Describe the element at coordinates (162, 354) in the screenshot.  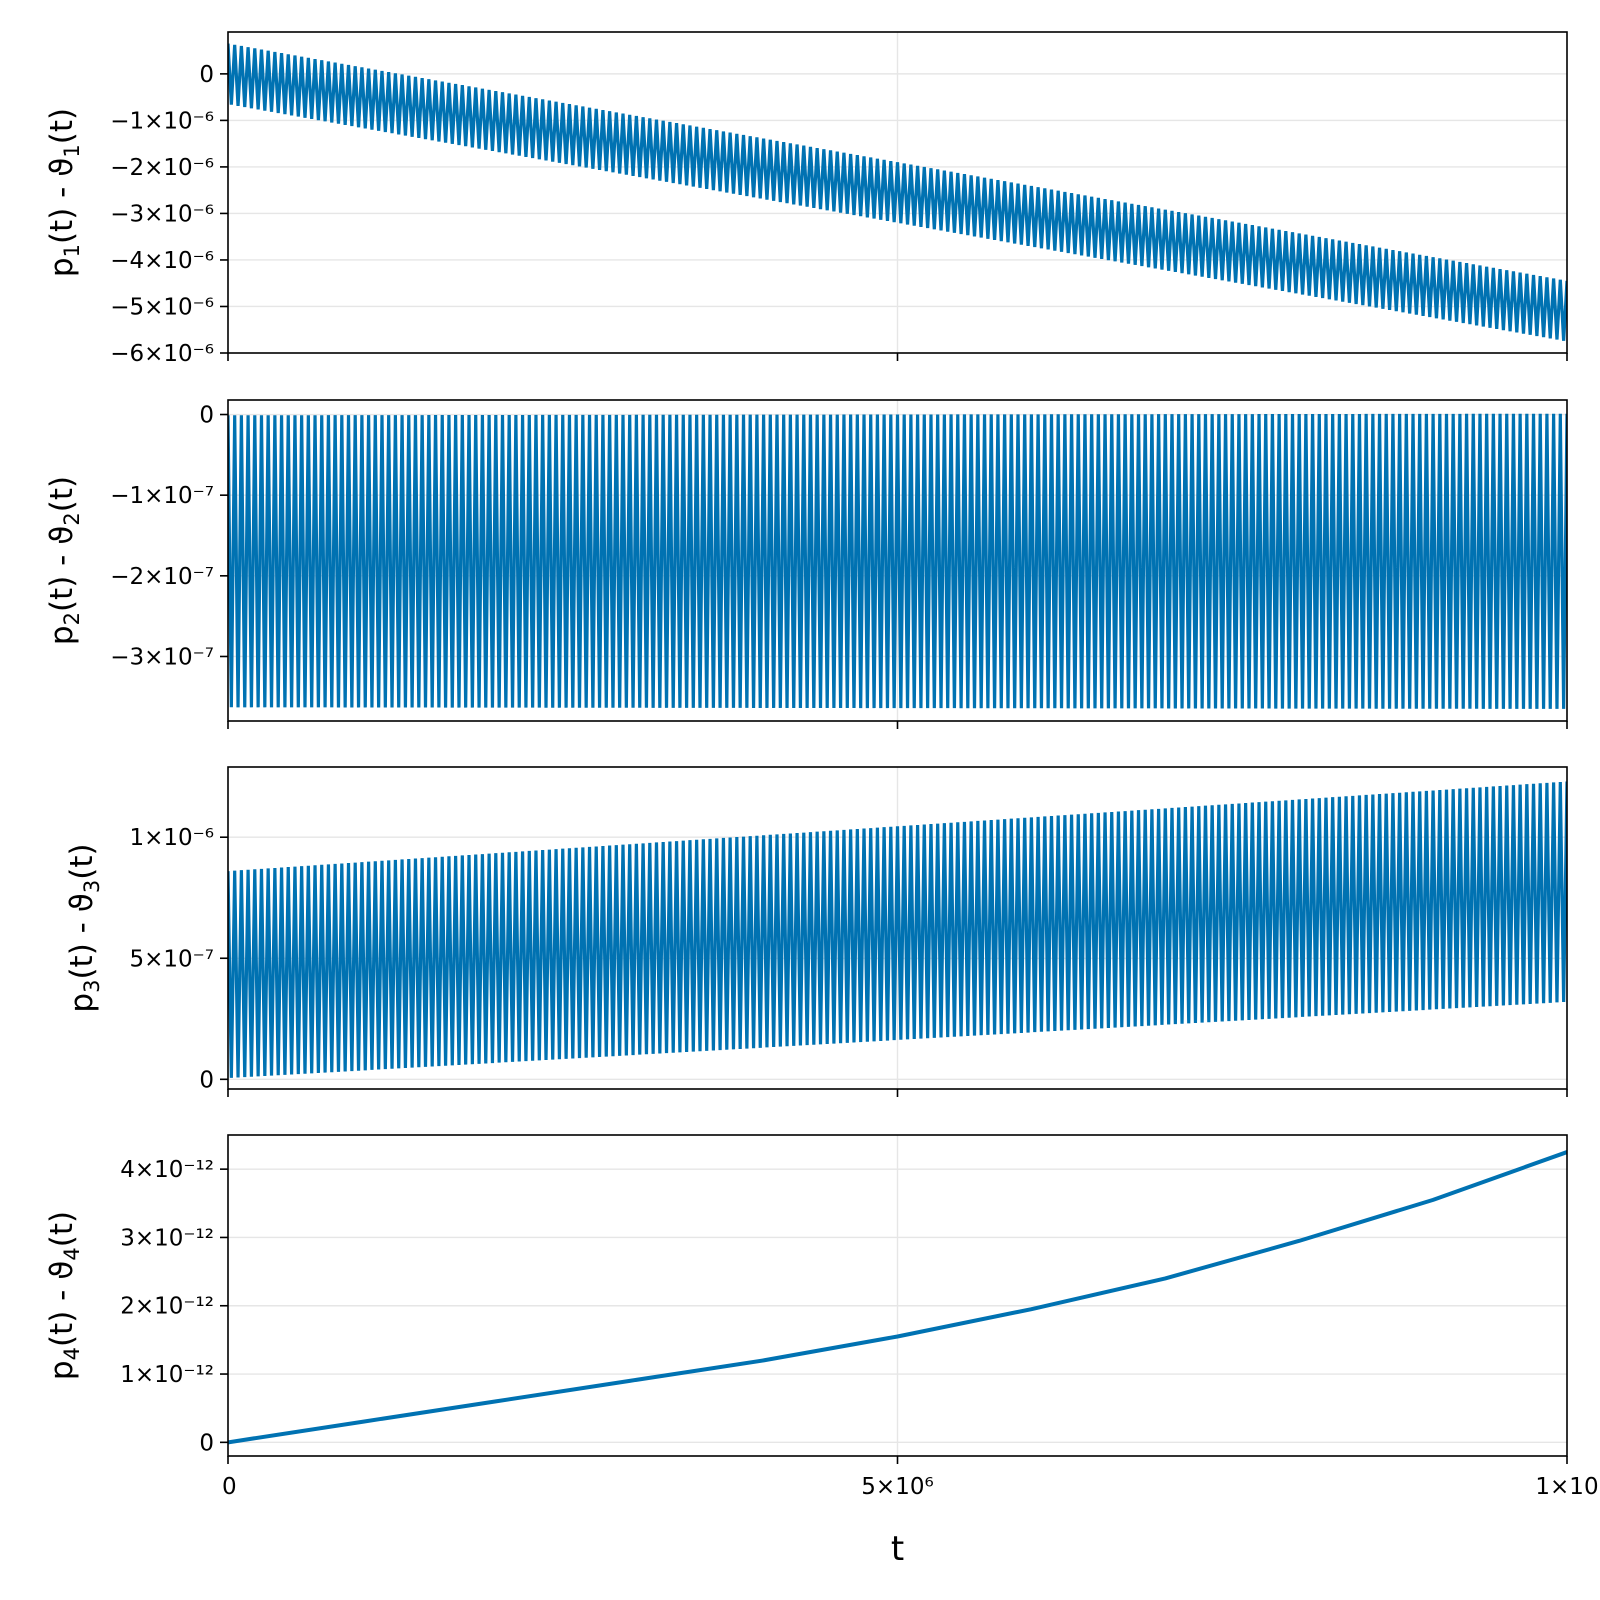
I see `y-tick-label: −6×10⁻⁶` at that location.